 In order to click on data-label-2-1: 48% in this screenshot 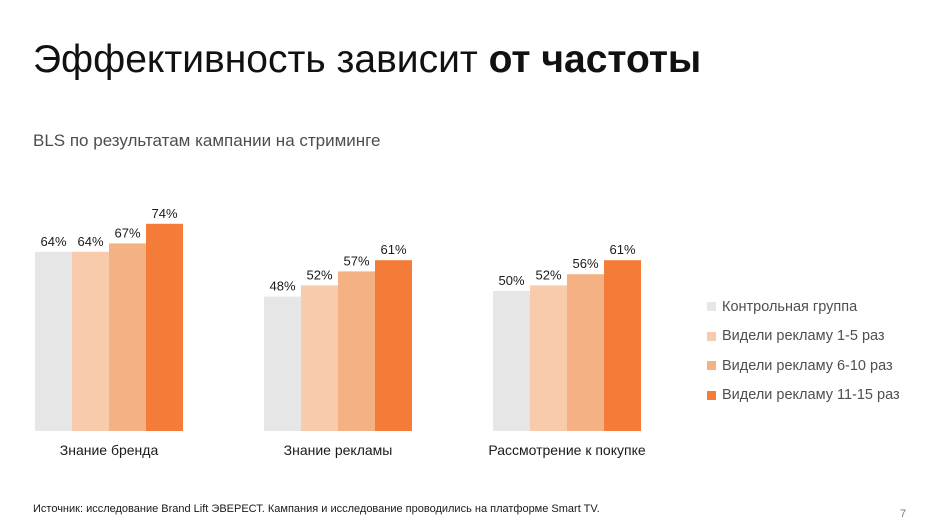, I will do `click(282, 286)`.